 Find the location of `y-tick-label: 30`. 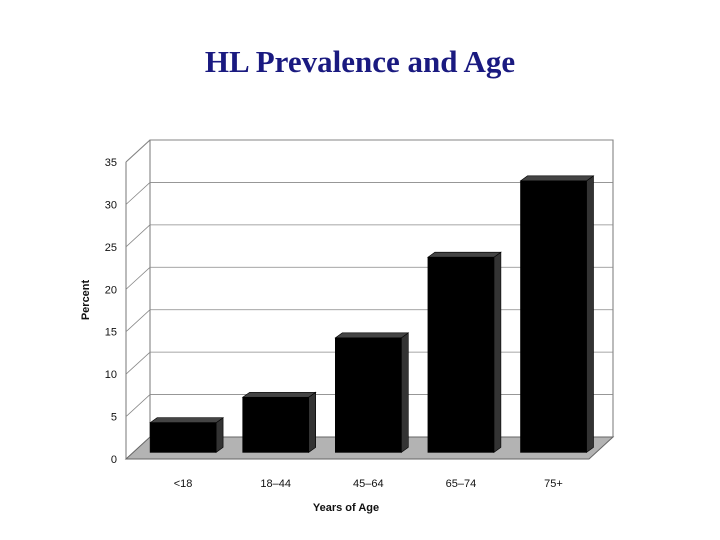

y-tick-label: 30 is located at coordinates (111, 205).